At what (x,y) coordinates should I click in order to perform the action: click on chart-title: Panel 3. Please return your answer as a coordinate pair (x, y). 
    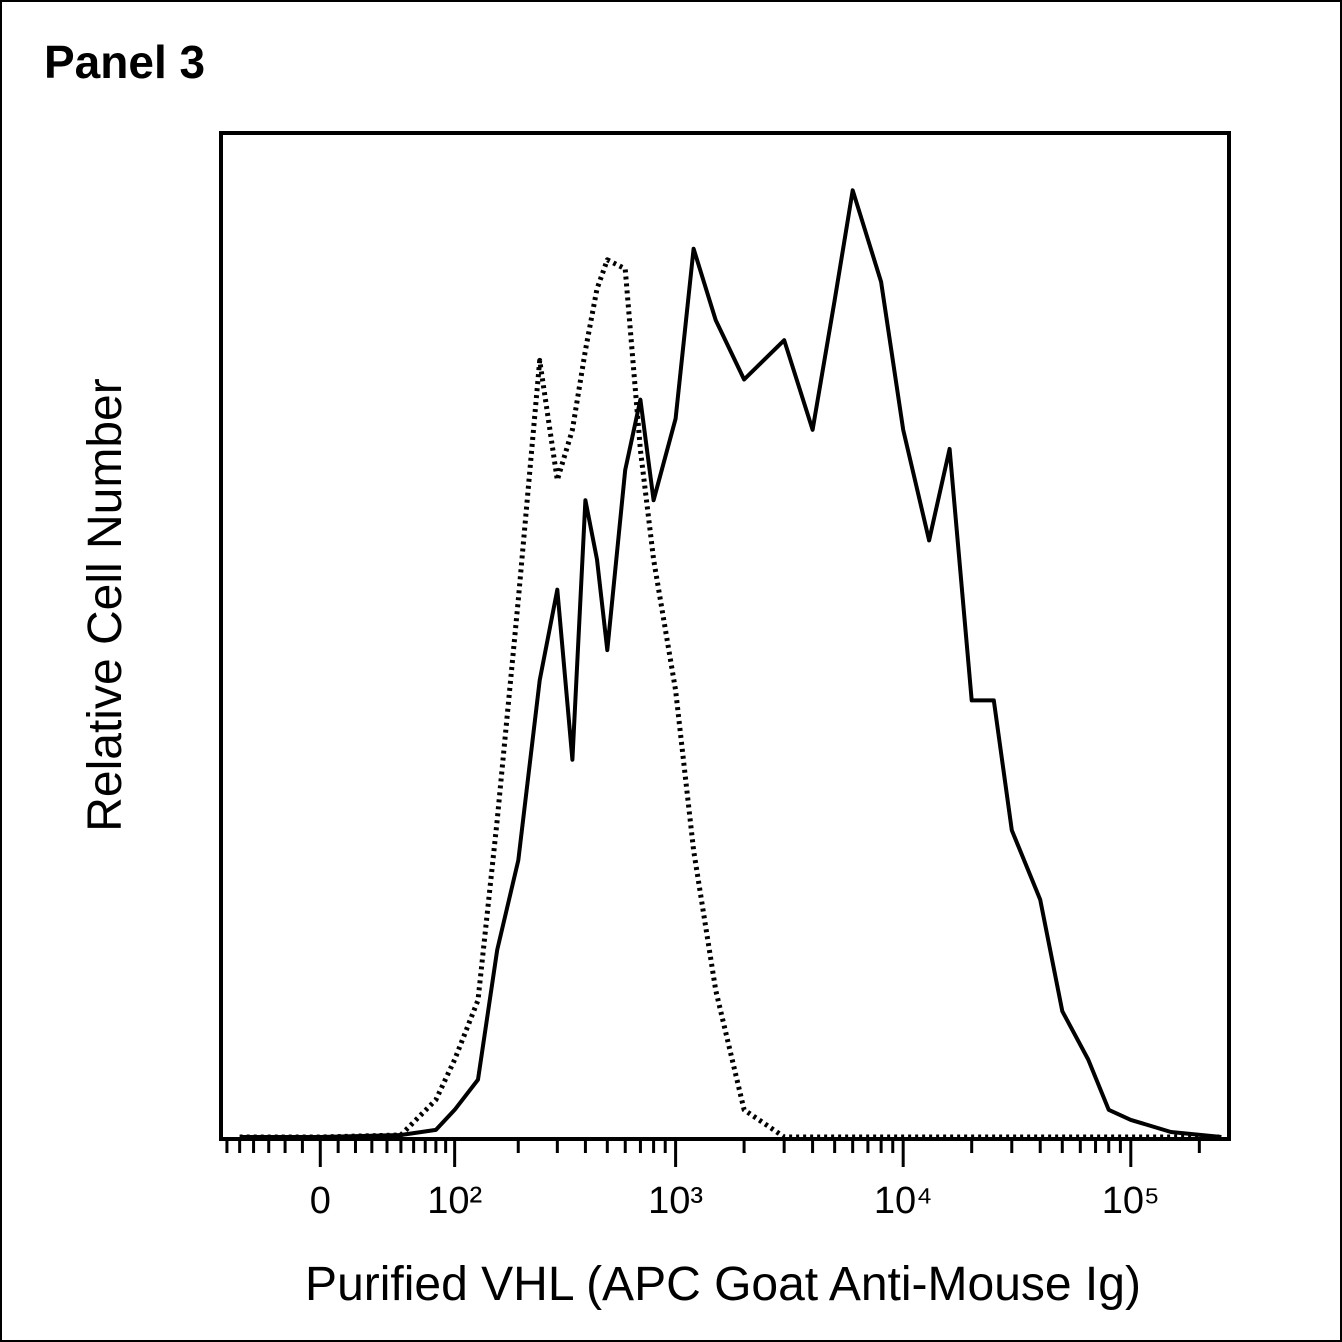
    Looking at the image, I should click on (124, 62).